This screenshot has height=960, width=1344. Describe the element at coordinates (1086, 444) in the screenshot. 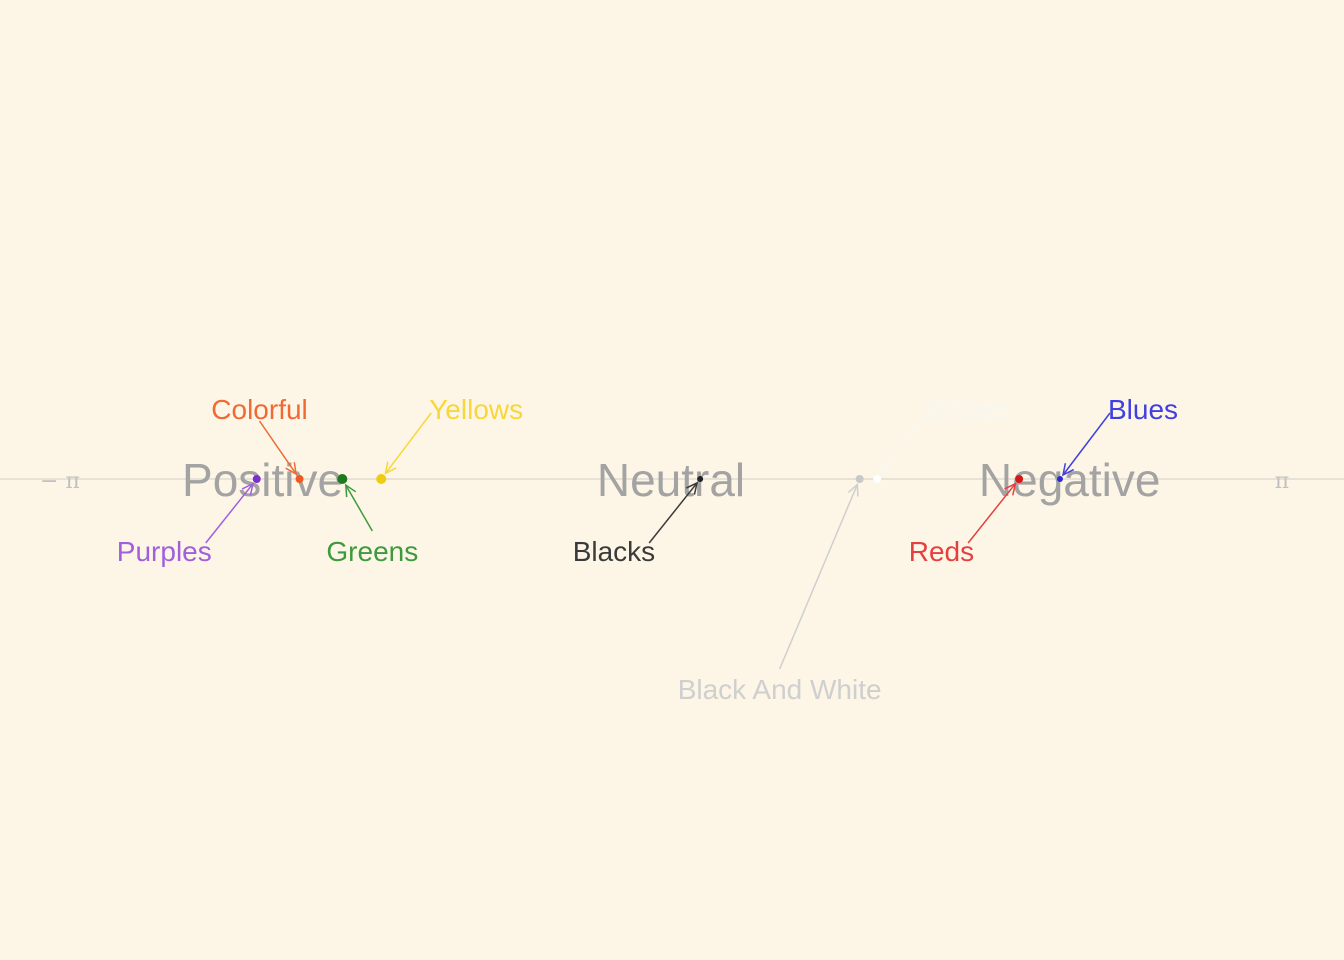

I see `connector-blues` at that location.